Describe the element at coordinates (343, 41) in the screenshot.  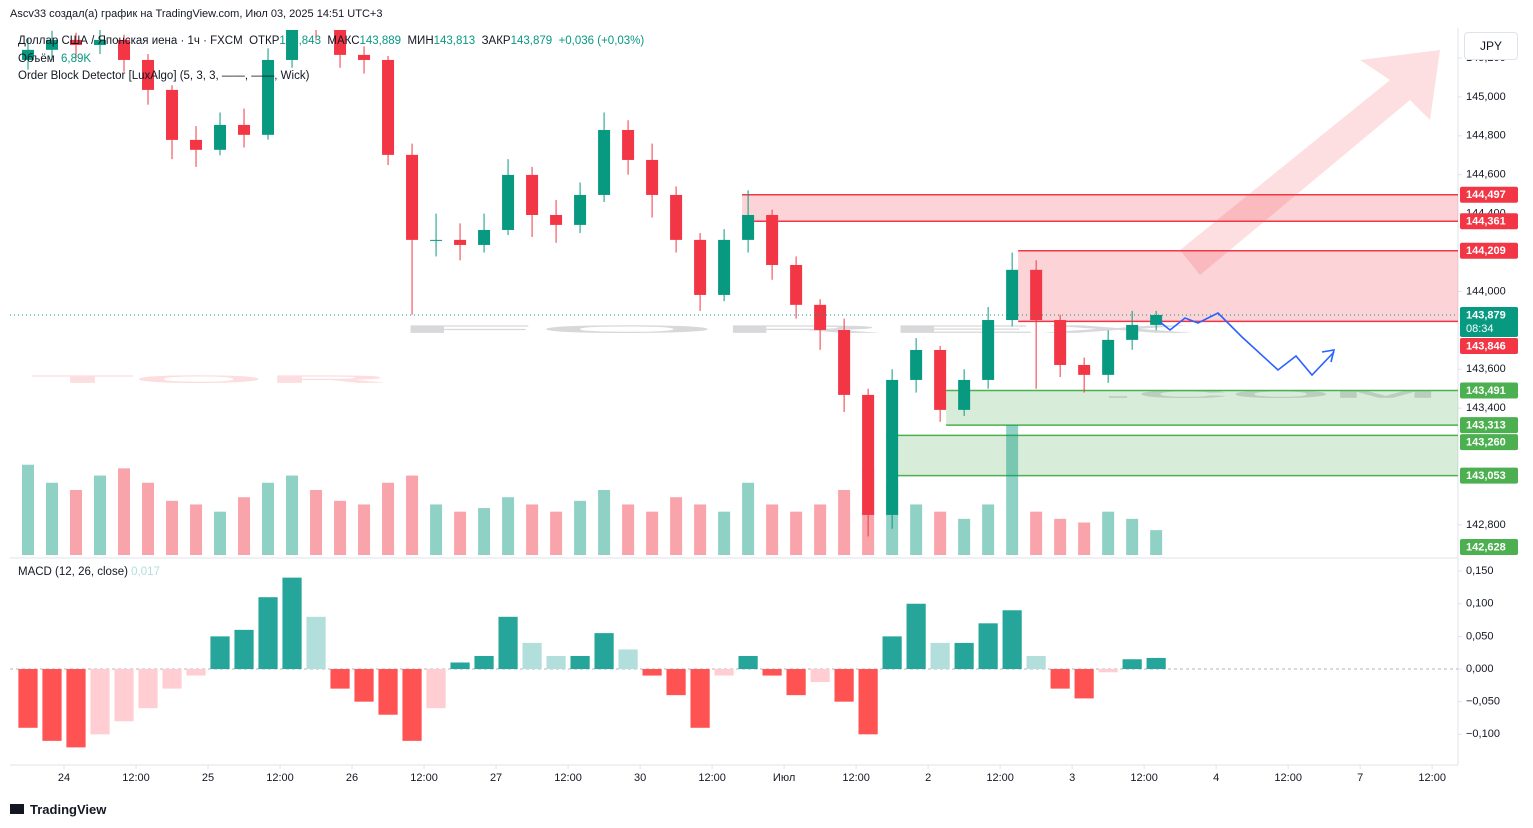
I see `legend-key: МАКС` at that location.